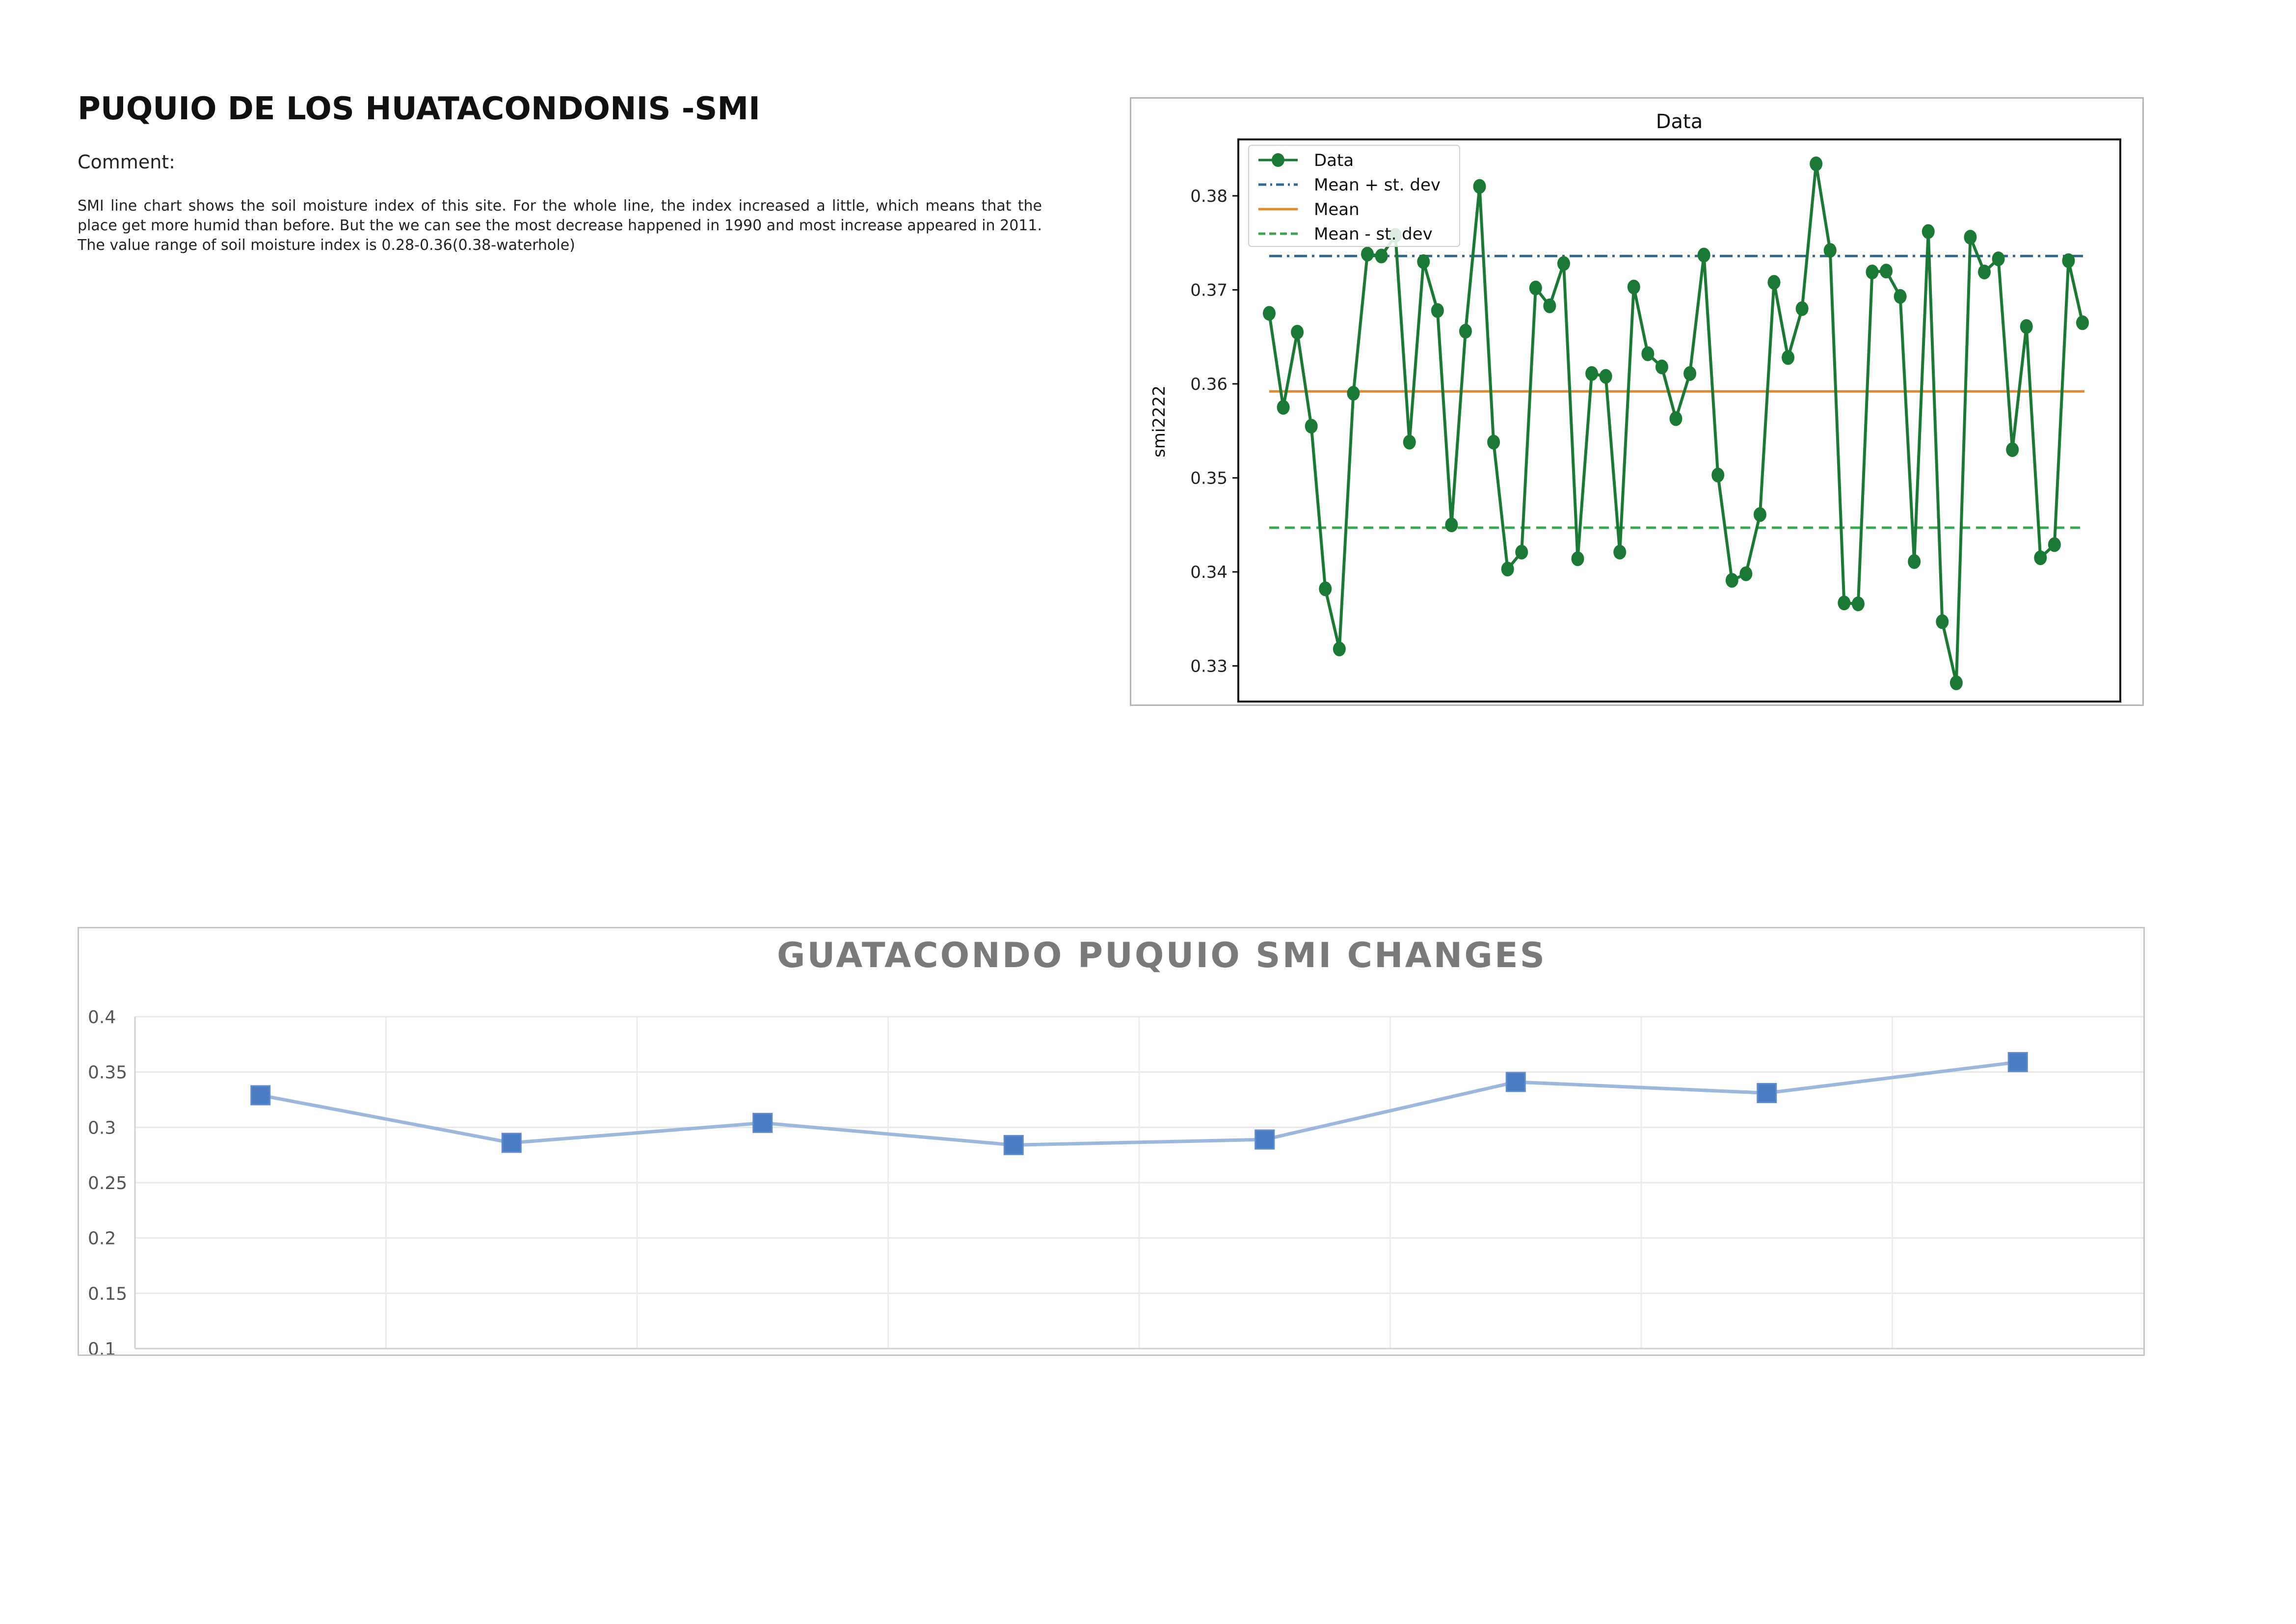 The height and width of the screenshot is (1624, 2296). I want to click on legend-label: Data, so click(1334, 160).